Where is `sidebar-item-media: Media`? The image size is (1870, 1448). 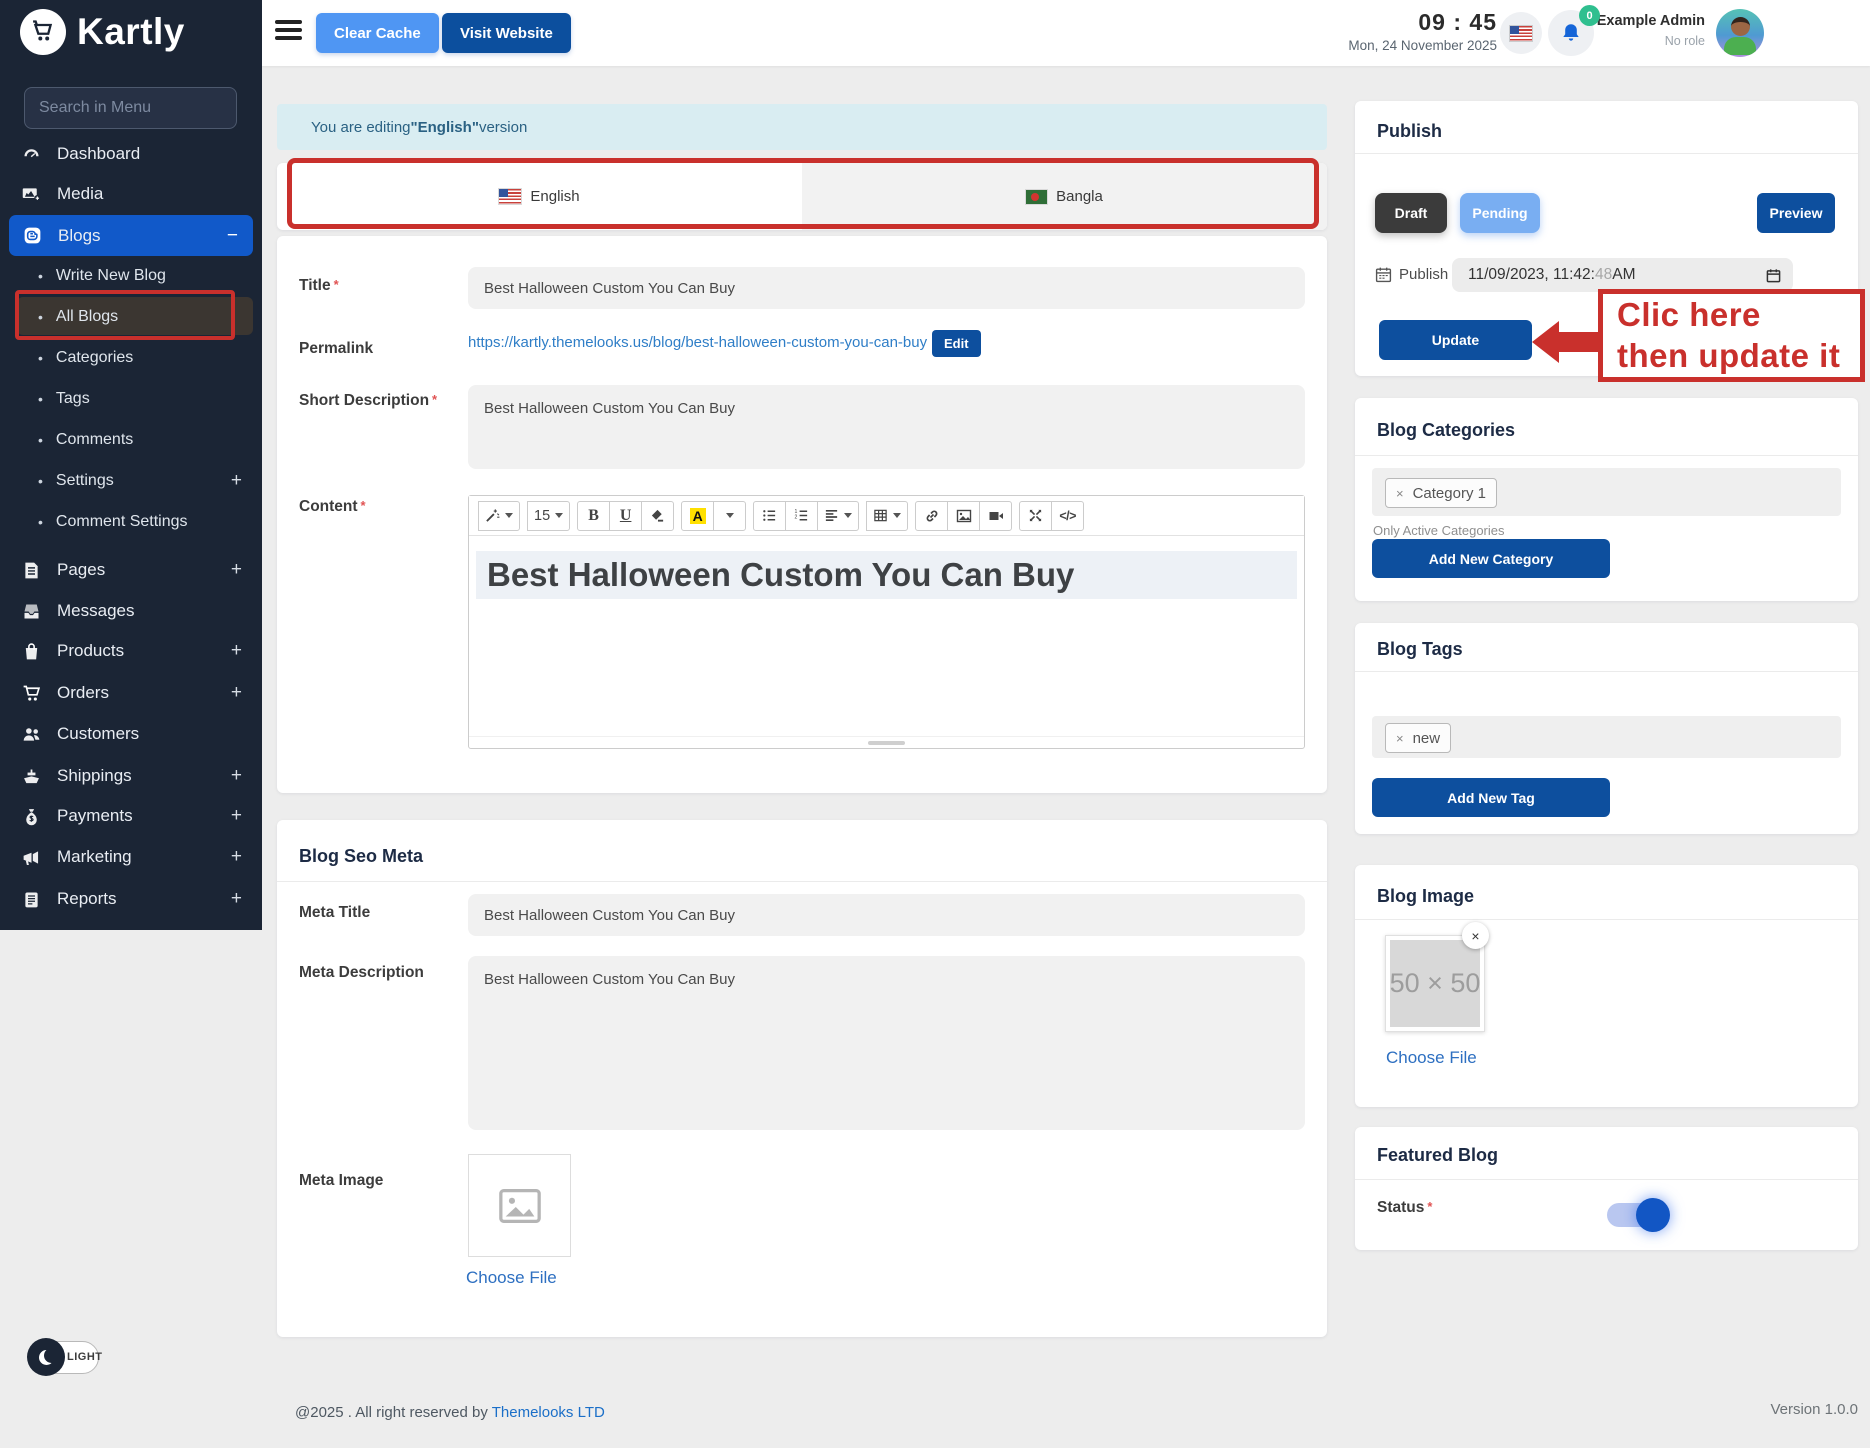 sidebar-item-media: Media is located at coordinates (131, 194).